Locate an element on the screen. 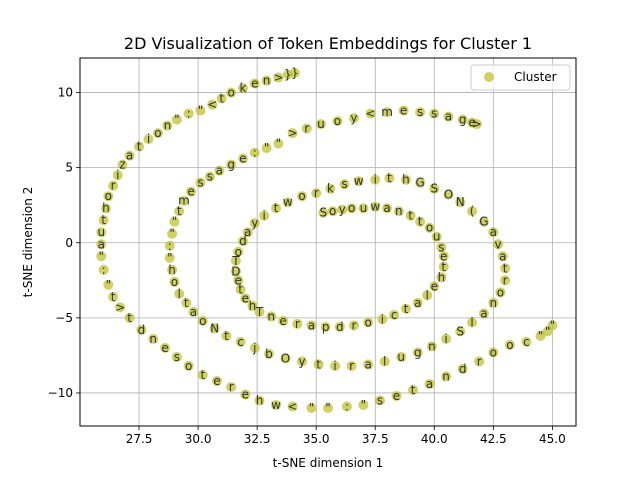 The image size is (640, 480). point-label: e is located at coordinates (245, 394).